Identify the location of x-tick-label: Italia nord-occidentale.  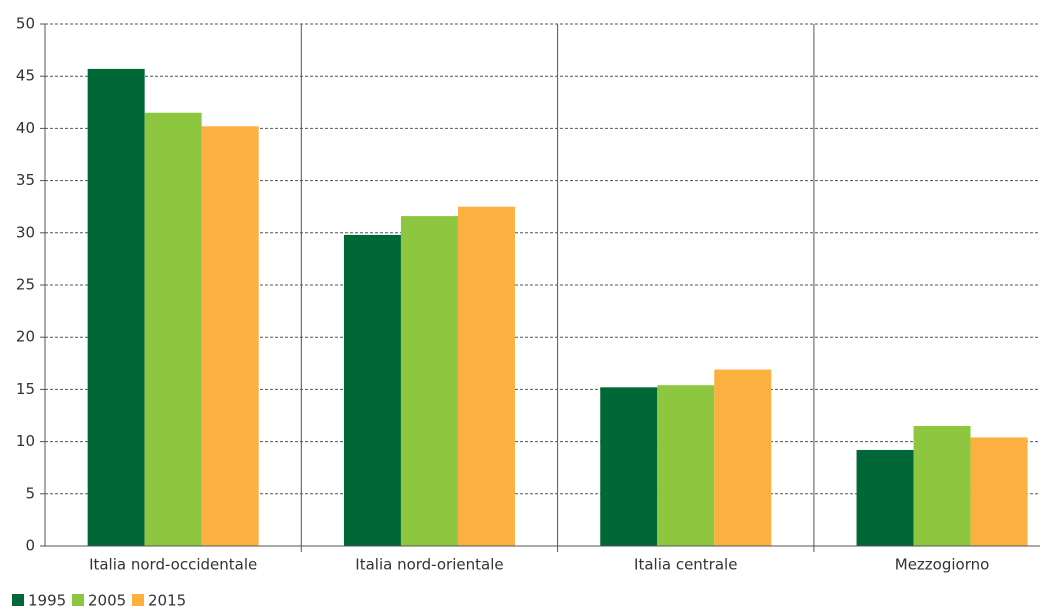
(173, 565).